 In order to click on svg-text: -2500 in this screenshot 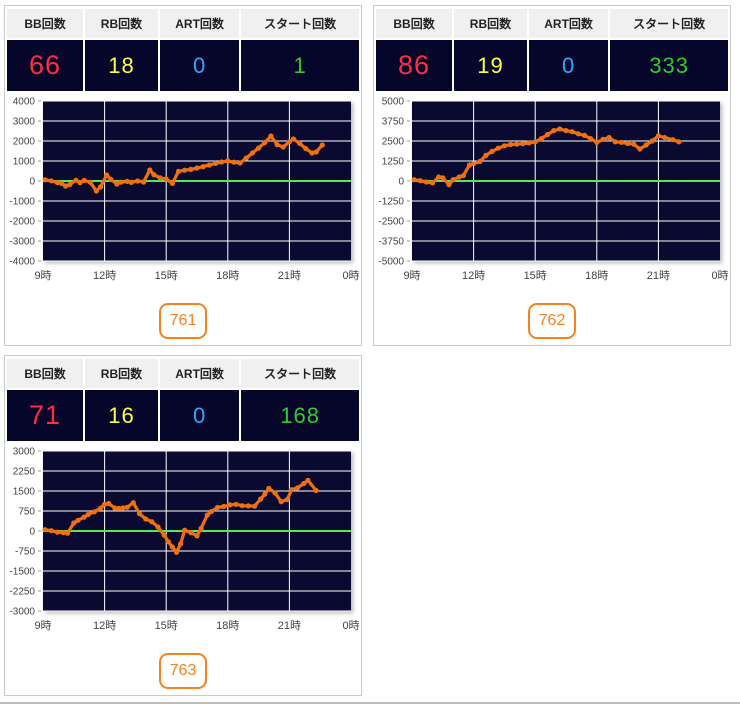, I will do `click(391, 222)`.